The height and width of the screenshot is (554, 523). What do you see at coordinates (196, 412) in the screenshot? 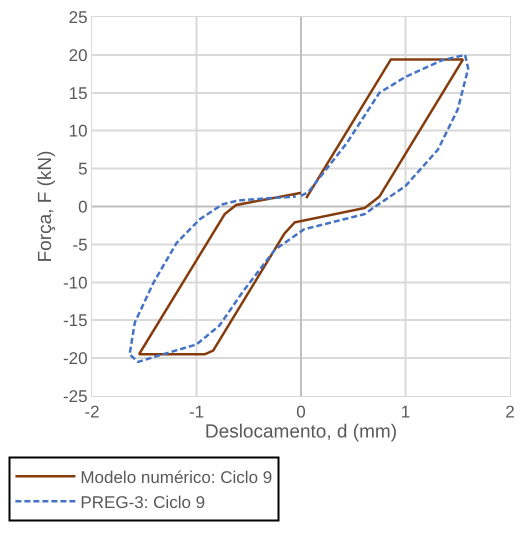
I see `x-tick-label: -1` at bounding box center [196, 412].